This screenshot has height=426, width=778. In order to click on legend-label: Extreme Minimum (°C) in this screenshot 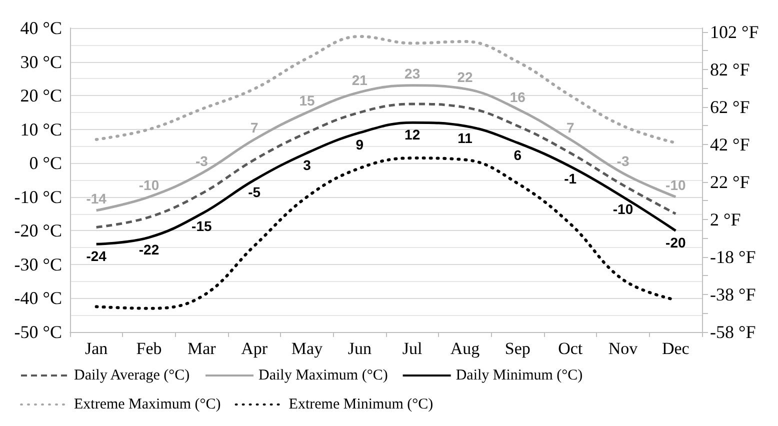, I will do `click(361, 404)`.